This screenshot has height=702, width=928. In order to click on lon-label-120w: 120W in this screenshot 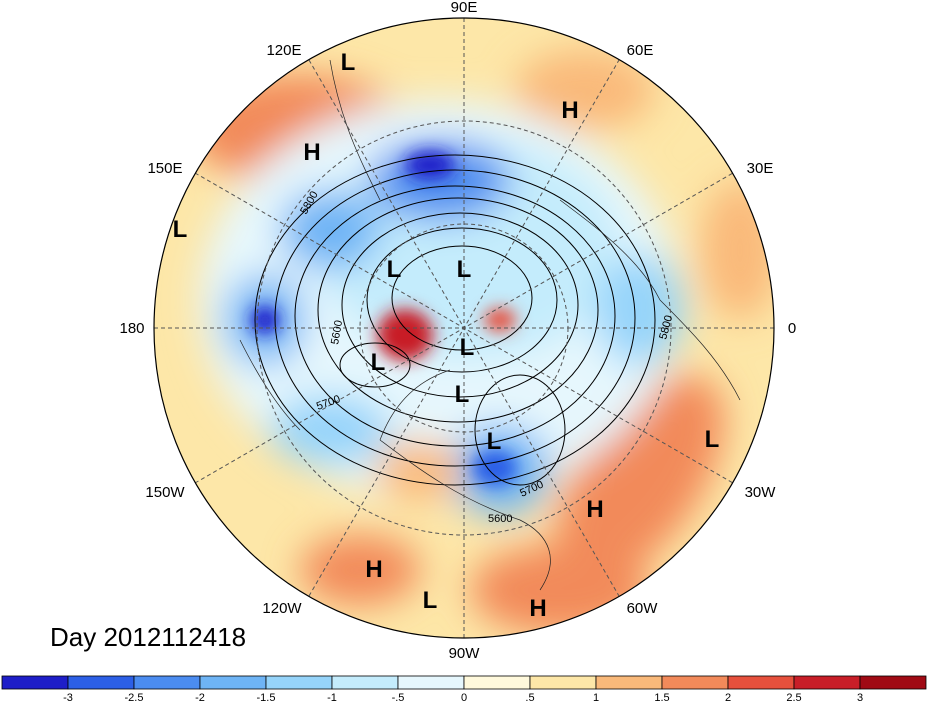, I will do `click(282, 608)`.